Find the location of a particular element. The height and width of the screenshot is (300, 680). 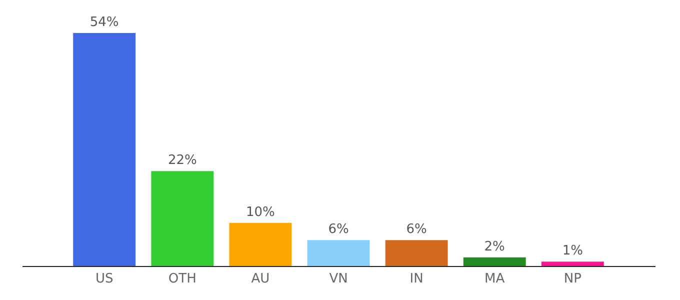

x-tick-label: IN is located at coordinates (417, 279).